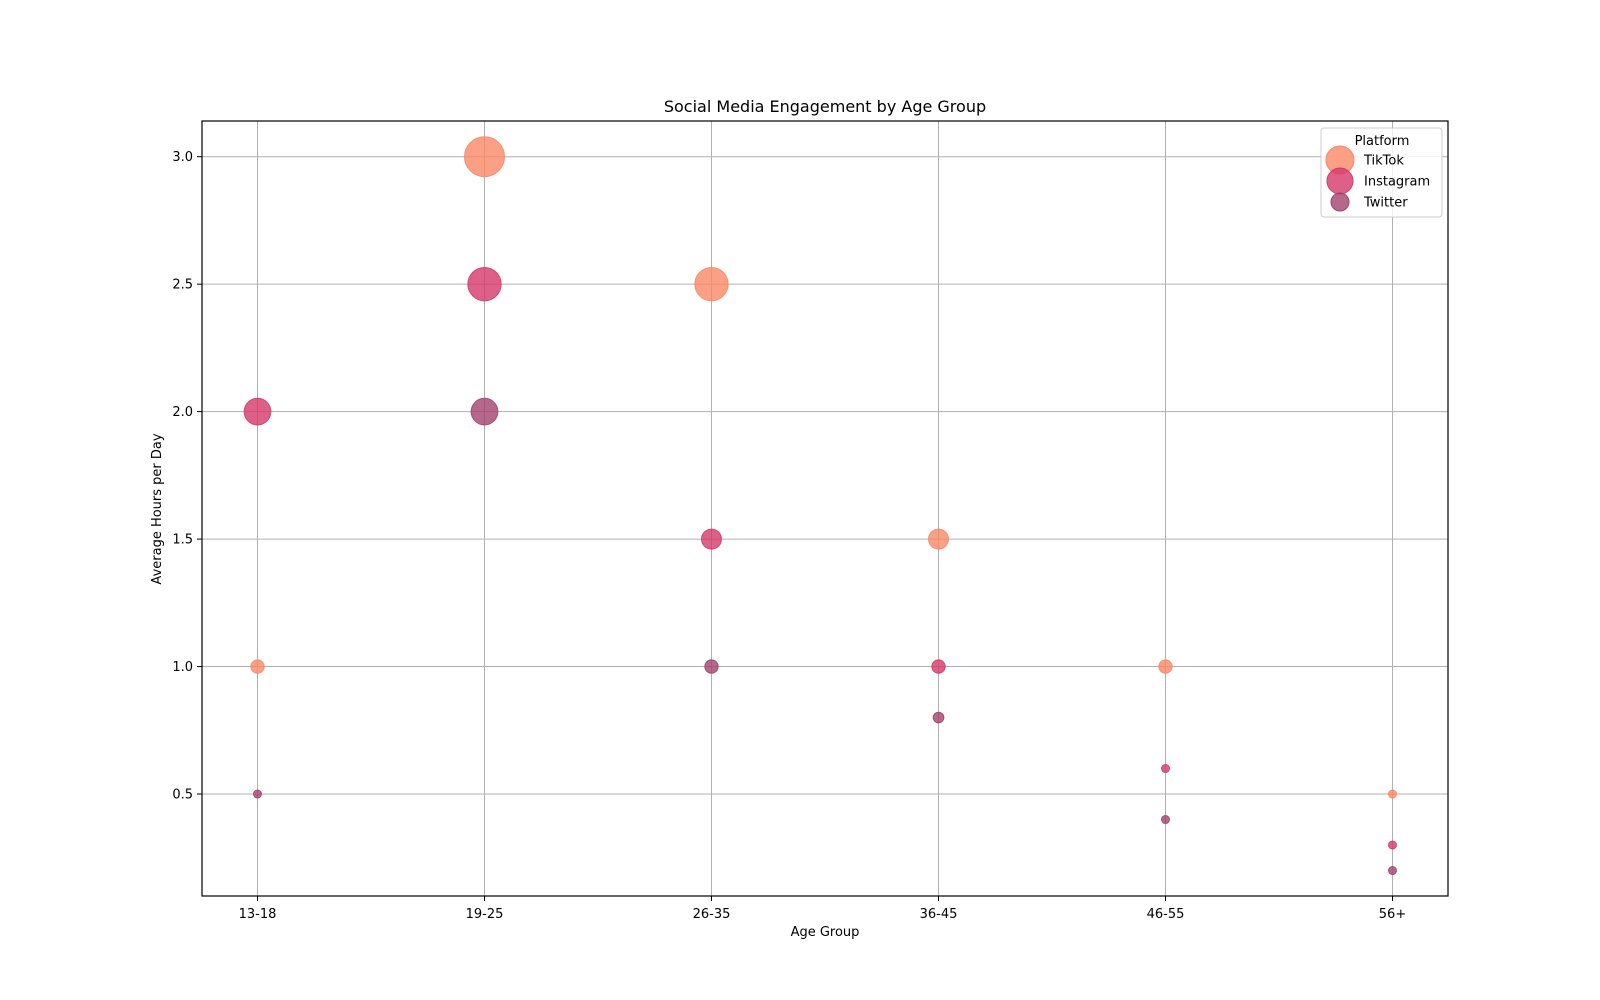 This screenshot has height=1000, width=1600. I want to click on twitter-legend-label: Twitter, so click(1385, 203).